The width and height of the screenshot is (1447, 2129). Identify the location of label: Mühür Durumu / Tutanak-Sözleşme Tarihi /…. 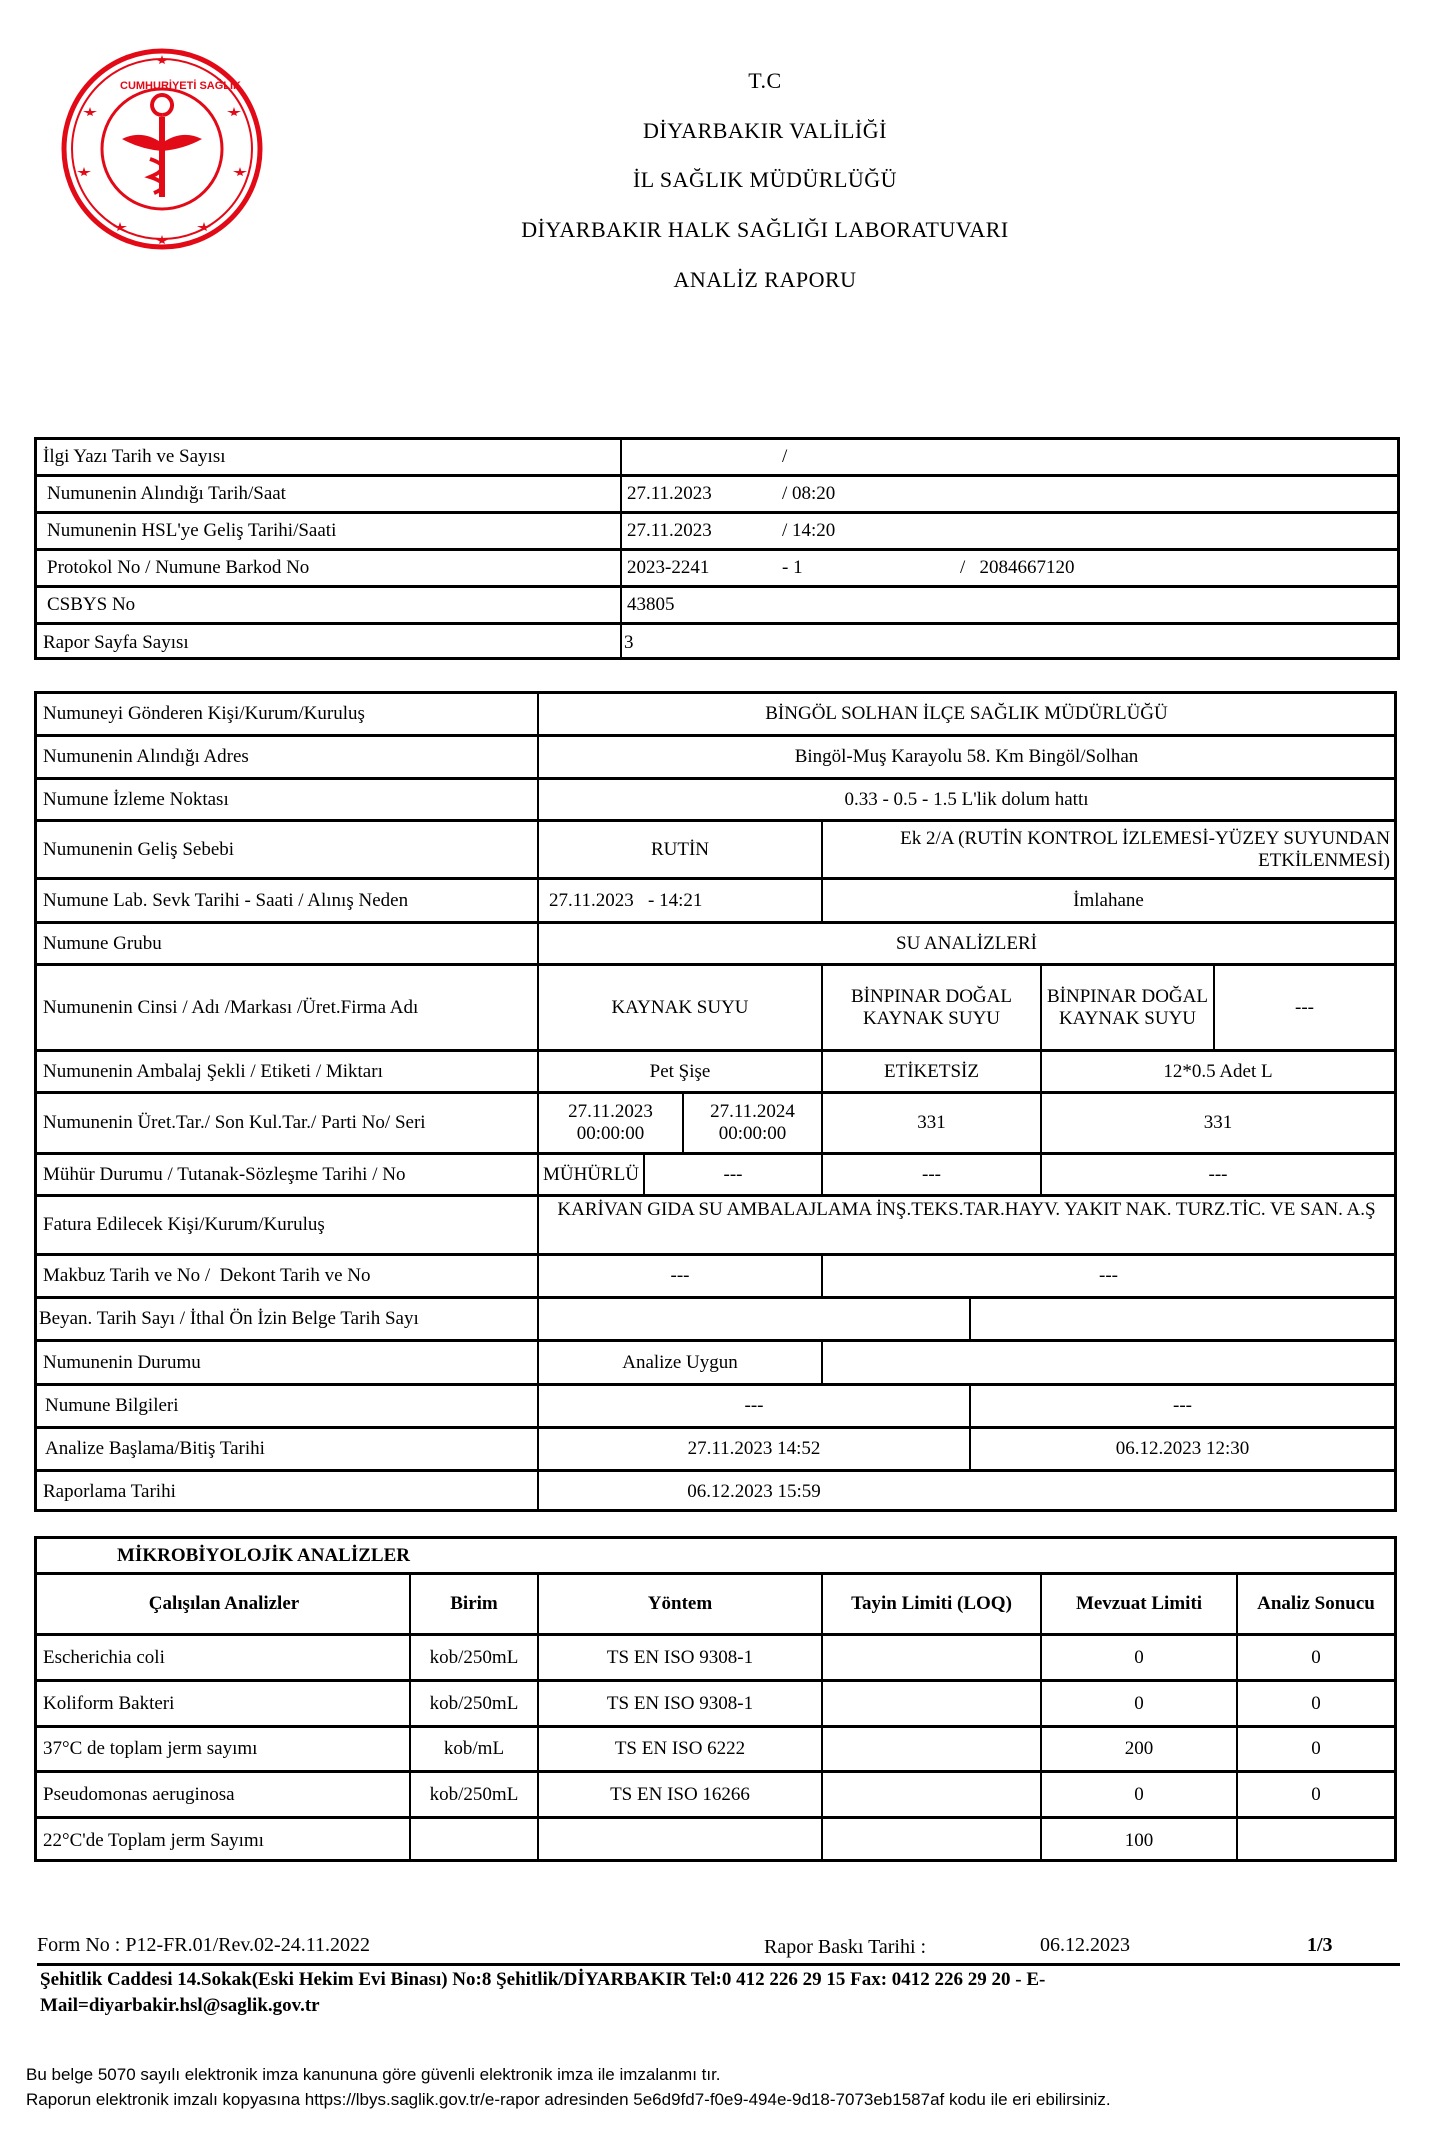
(224, 1174).